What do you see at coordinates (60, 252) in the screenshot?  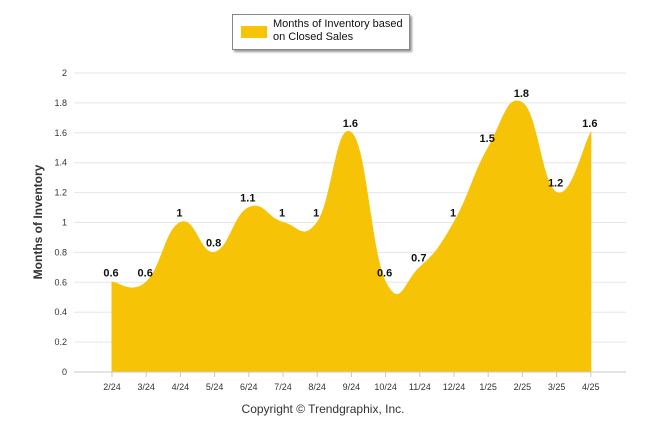 I see `y-tick-label: 0.8` at bounding box center [60, 252].